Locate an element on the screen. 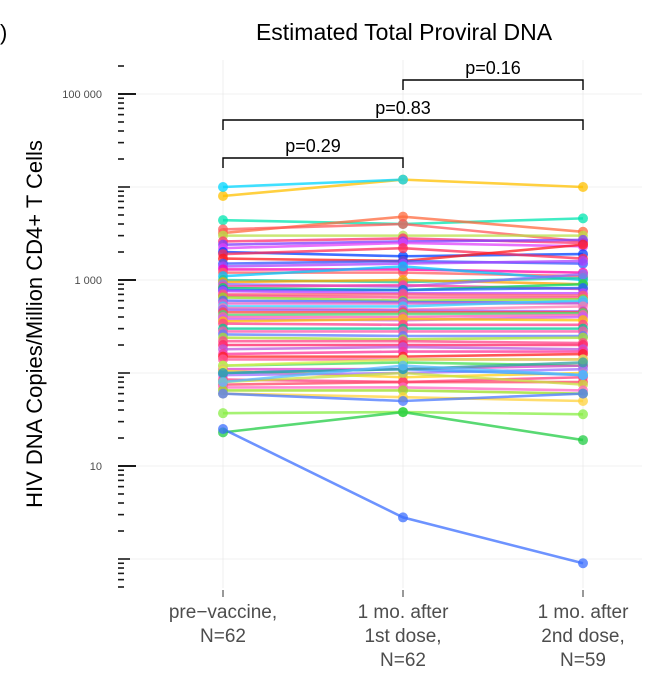  y-tick-label: 10 is located at coordinates (96, 467).